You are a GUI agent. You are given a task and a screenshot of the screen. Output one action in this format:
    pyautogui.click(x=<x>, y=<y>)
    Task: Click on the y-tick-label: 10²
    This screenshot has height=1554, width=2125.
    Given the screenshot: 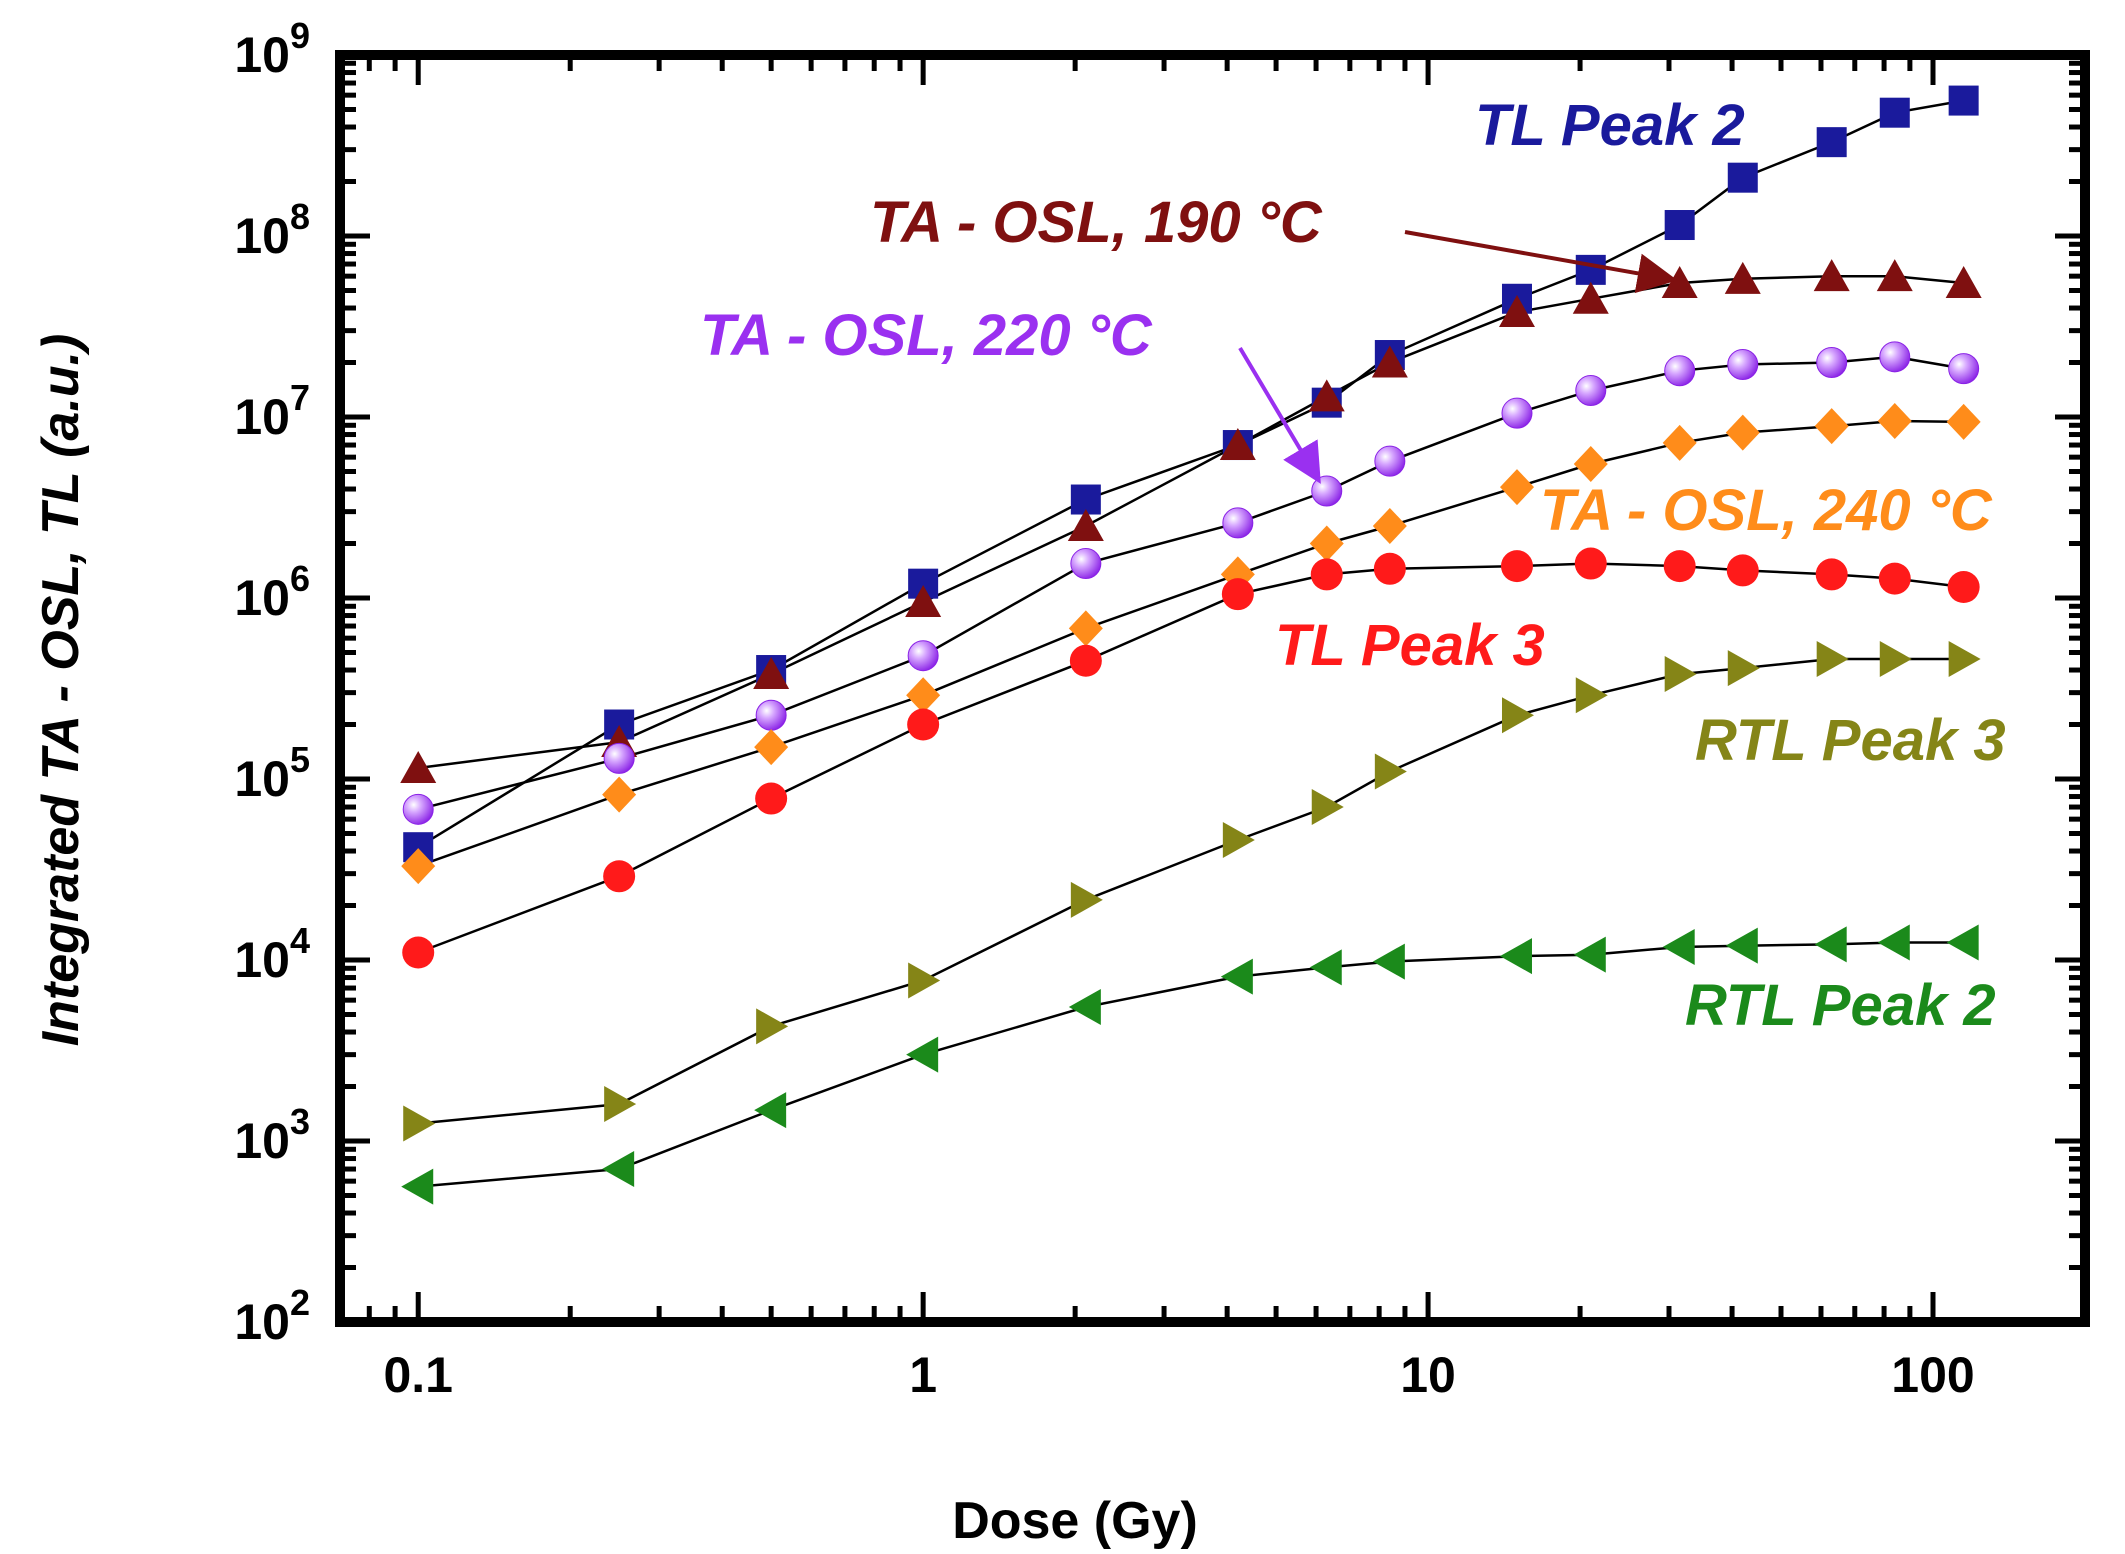 What is the action you would take?
    pyautogui.click(x=272, y=1316)
    